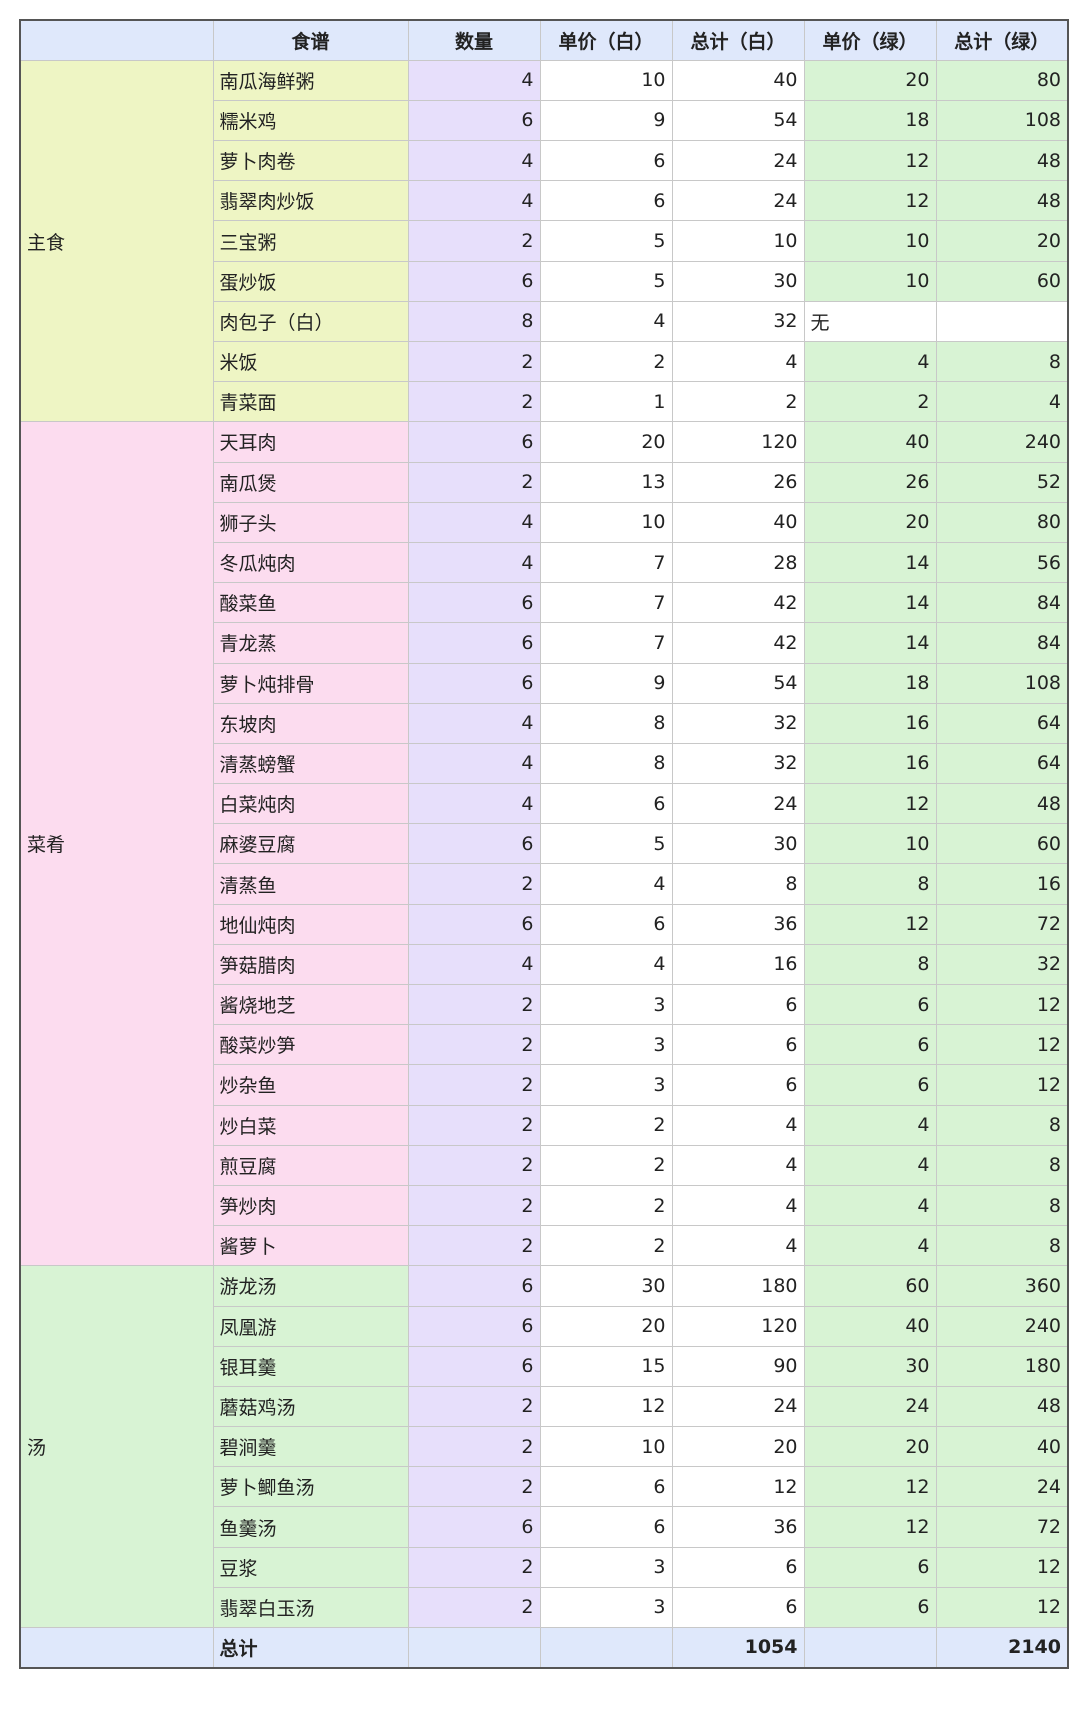  Describe the element at coordinates (870, 763) in the screenshot. I see `unit-price-green-cell: 16` at that location.